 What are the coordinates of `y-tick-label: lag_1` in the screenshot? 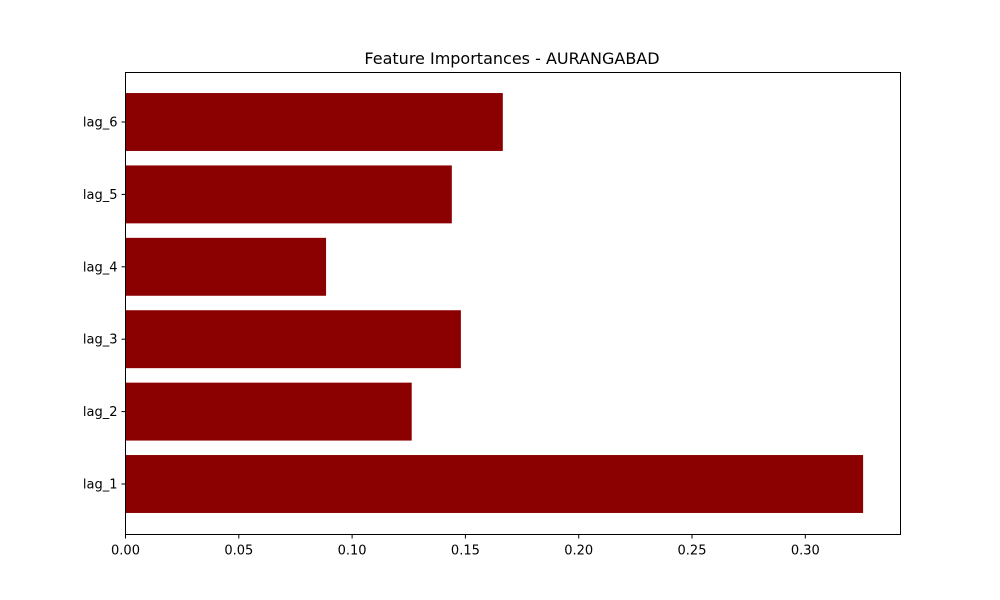 It's located at (100, 485).